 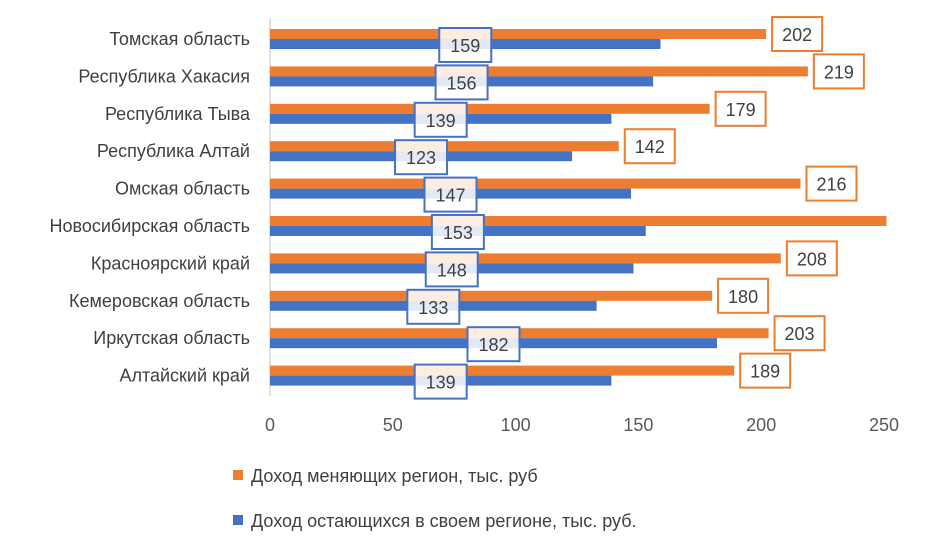 I want to click on data-label-blue: 148, so click(x=452, y=270).